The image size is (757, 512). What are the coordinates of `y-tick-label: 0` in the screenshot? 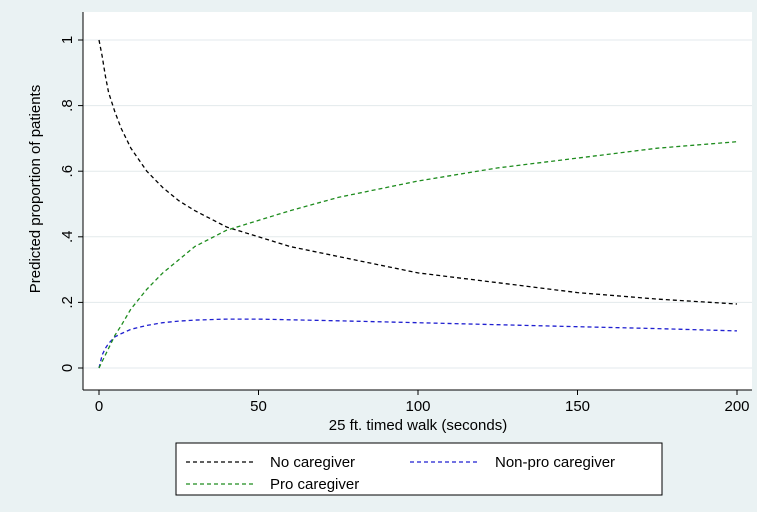 It's located at (67, 368).